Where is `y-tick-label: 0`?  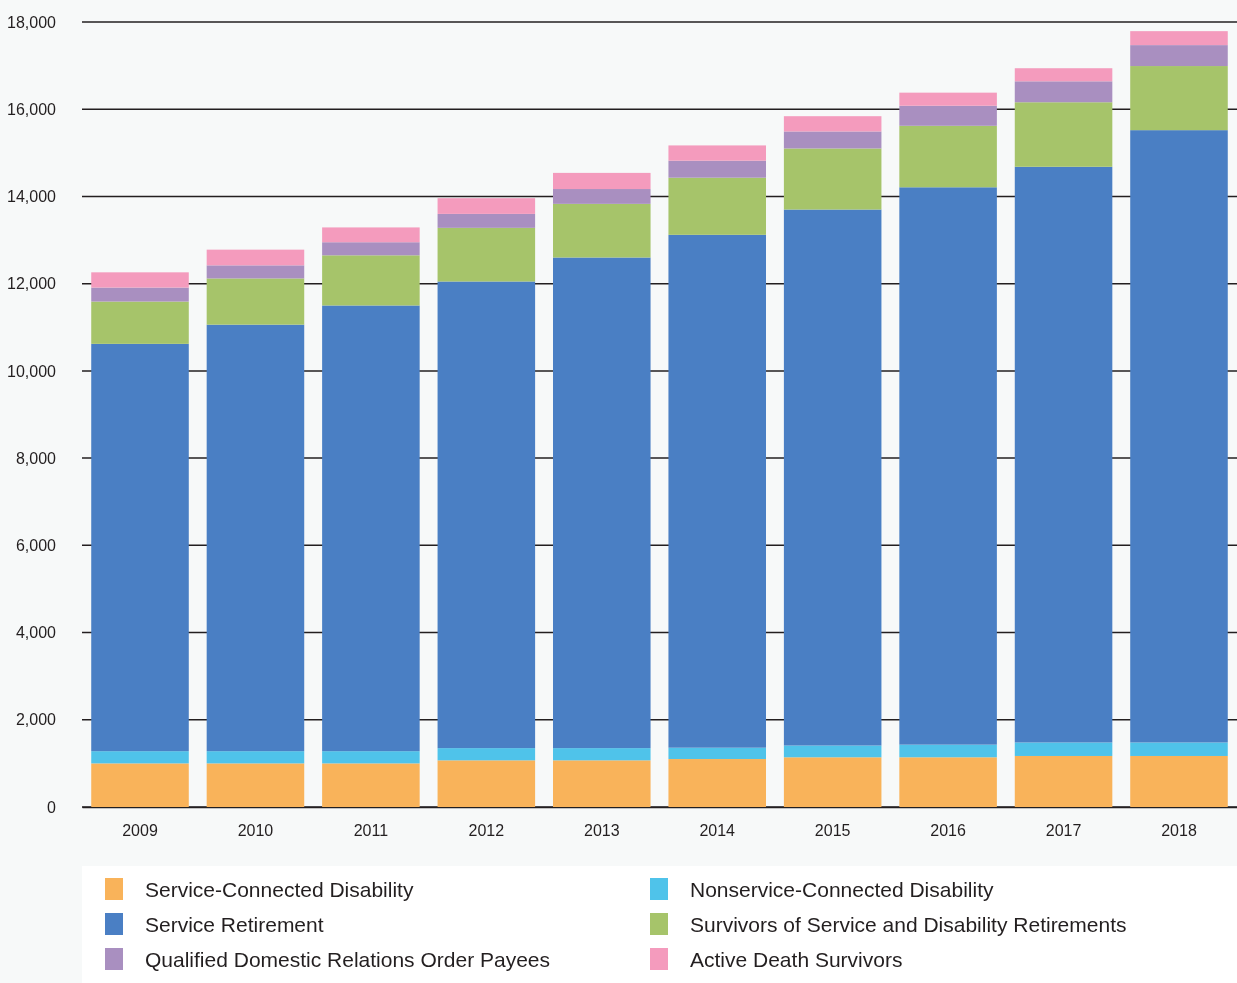
y-tick-label: 0 is located at coordinates (52, 807).